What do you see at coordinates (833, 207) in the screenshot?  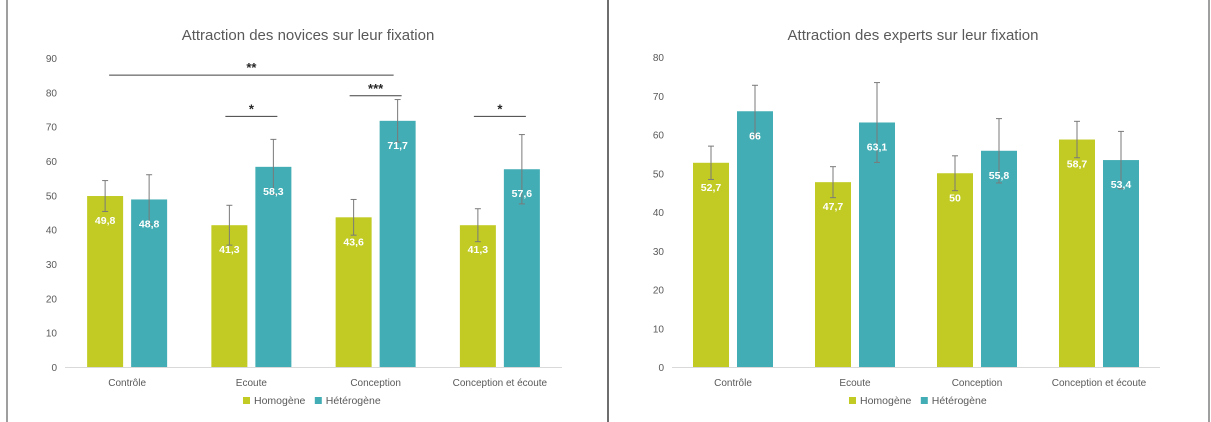 I see `data-label: 47,7` at bounding box center [833, 207].